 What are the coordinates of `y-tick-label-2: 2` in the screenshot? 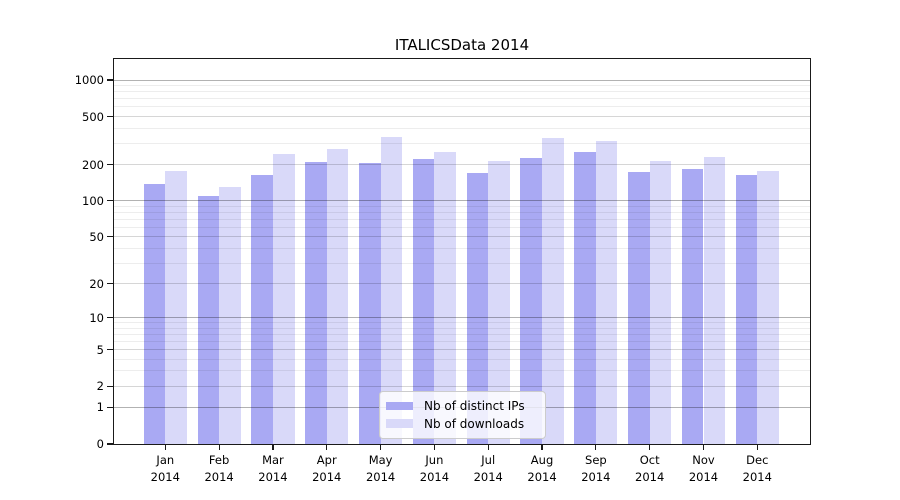 It's located at (100, 386).